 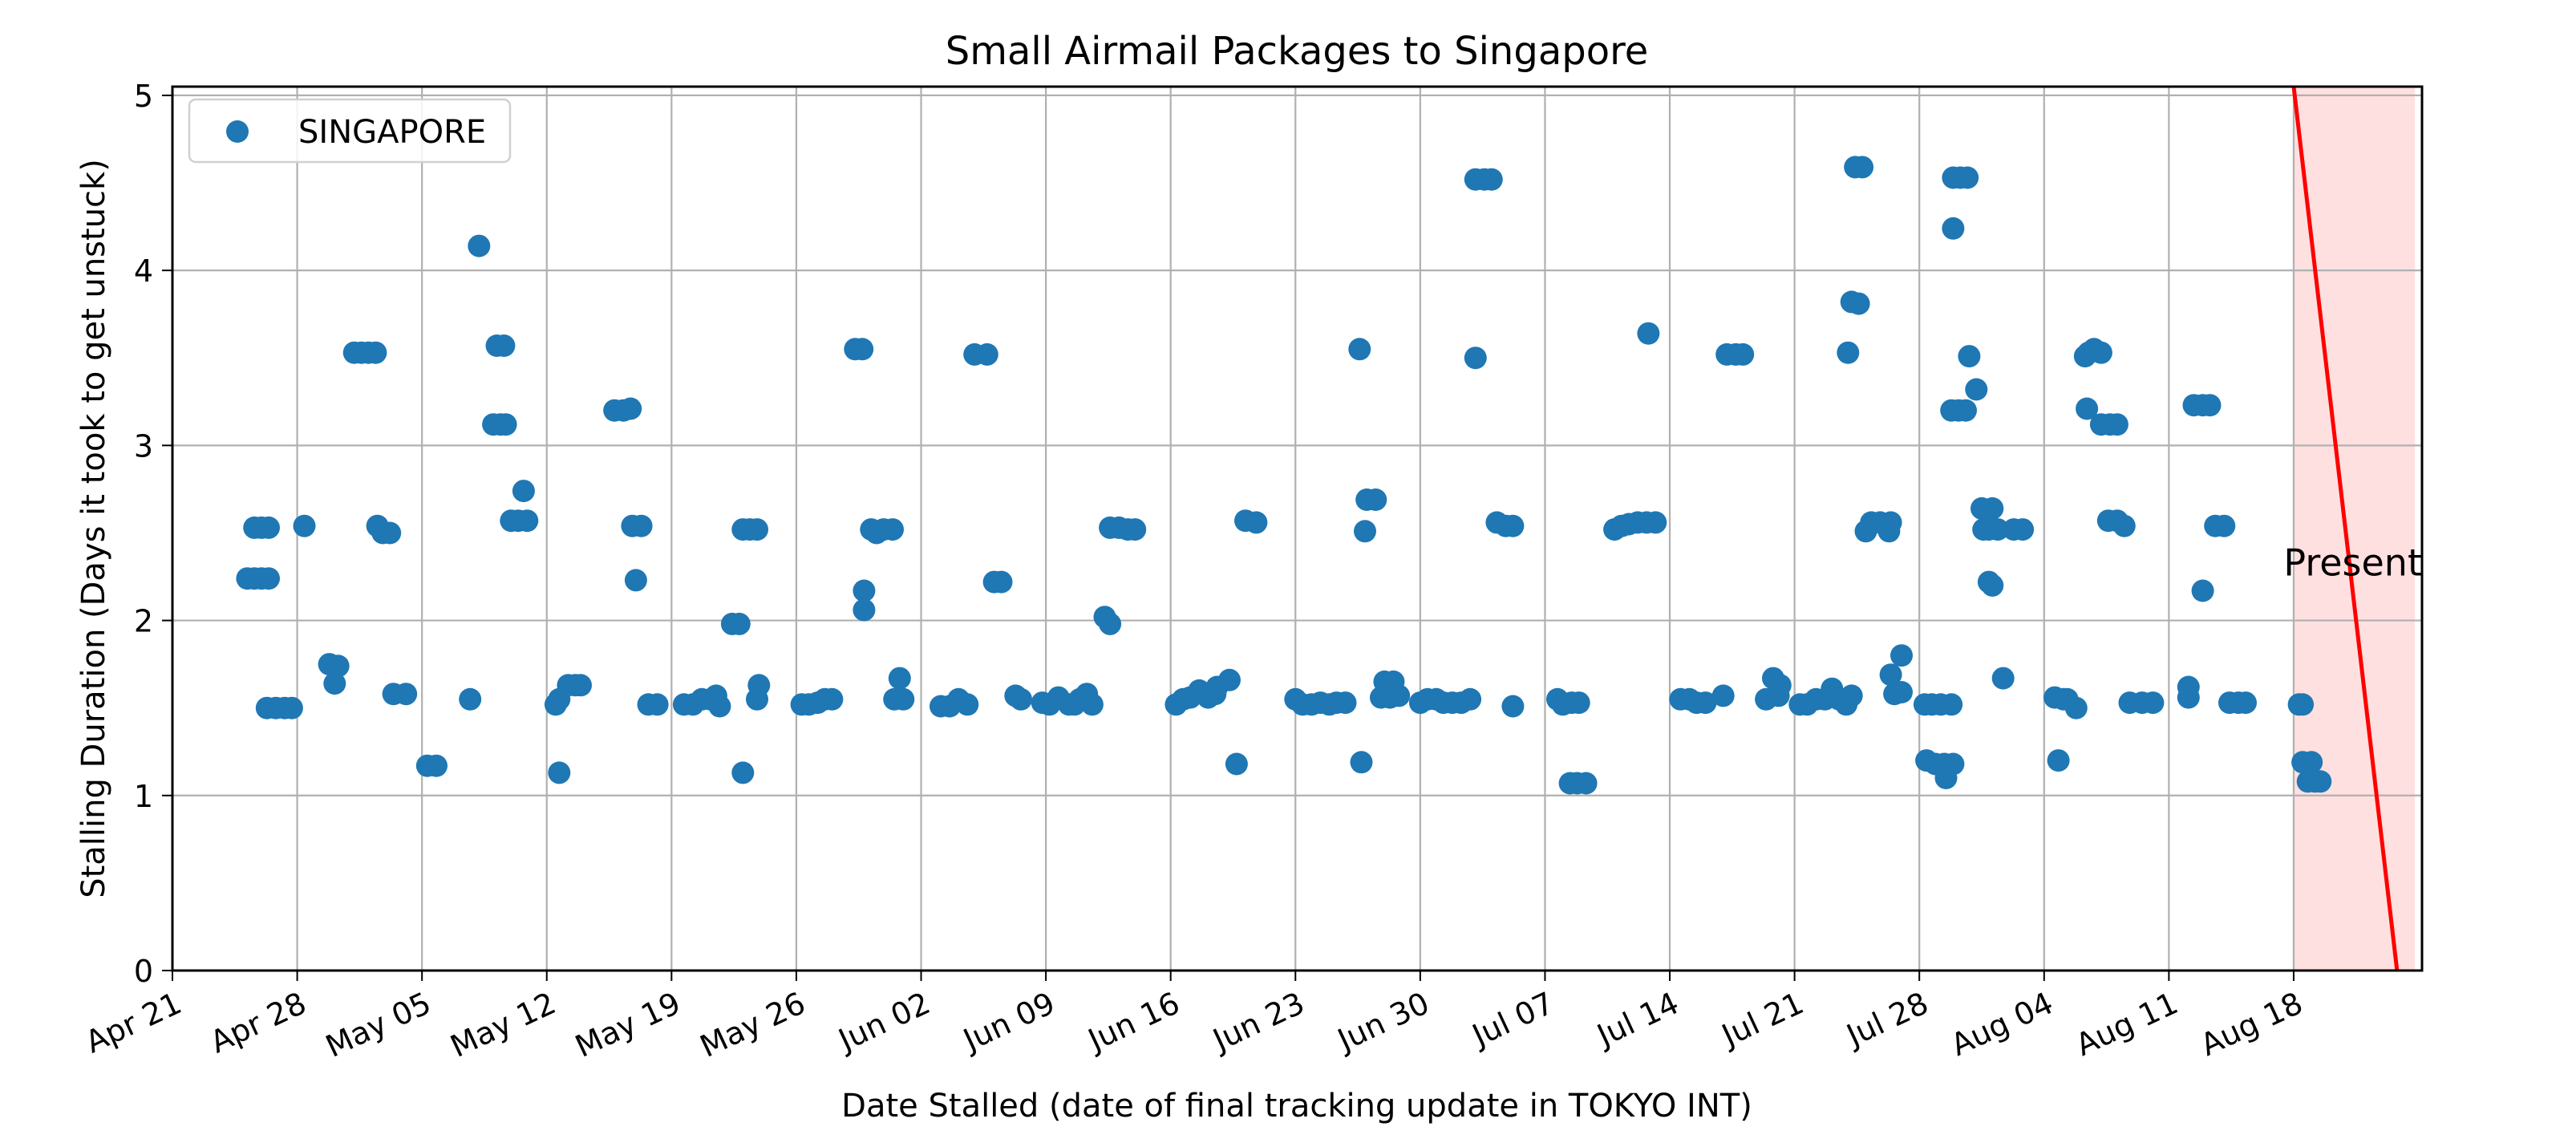 What do you see at coordinates (2346, 528) in the screenshot?
I see `present-line` at bounding box center [2346, 528].